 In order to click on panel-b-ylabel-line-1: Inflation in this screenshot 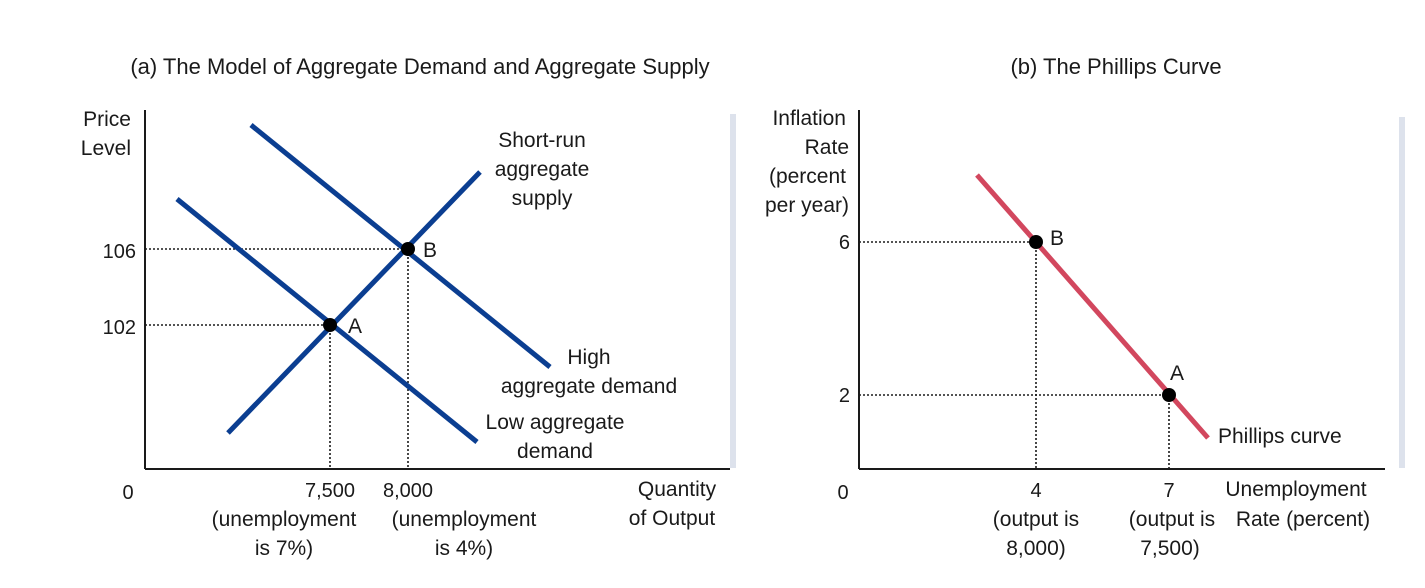, I will do `click(809, 118)`.